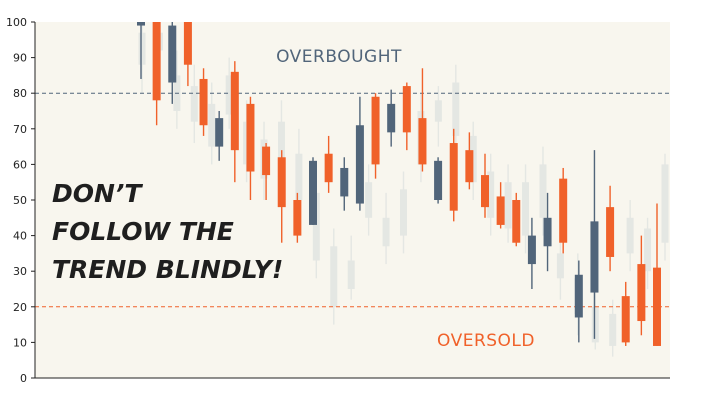 This screenshot has height=400, width=706. What do you see at coordinates (20, 129) in the screenshot?
I see `y-tick-label: 70` at bounding box center [20, 129].